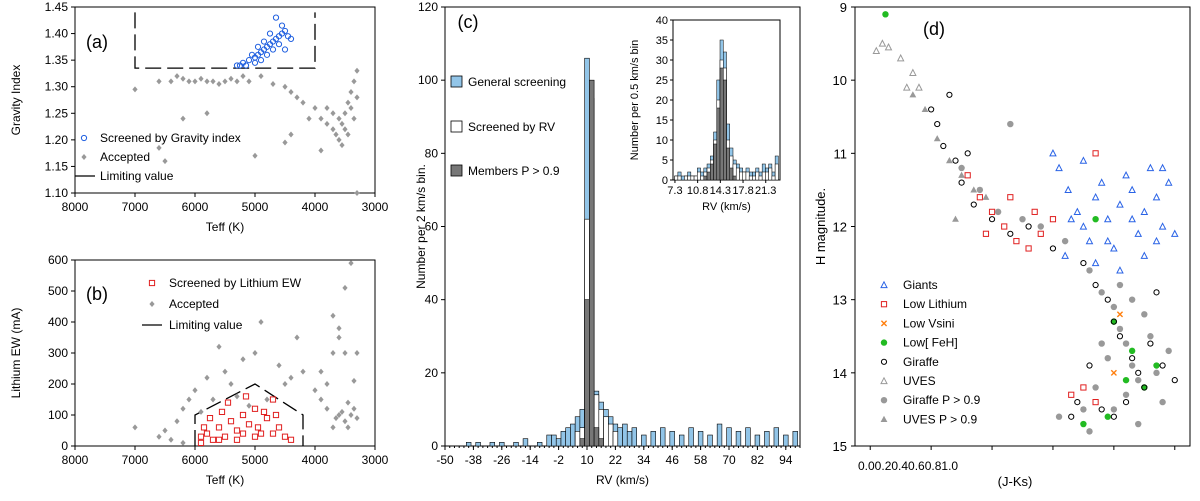 This screenshot has width=1200, height=501. Describe the element at coordinates (616, 460) in the screenshot. I see `panel-c-xtick-label: 22` at that location.